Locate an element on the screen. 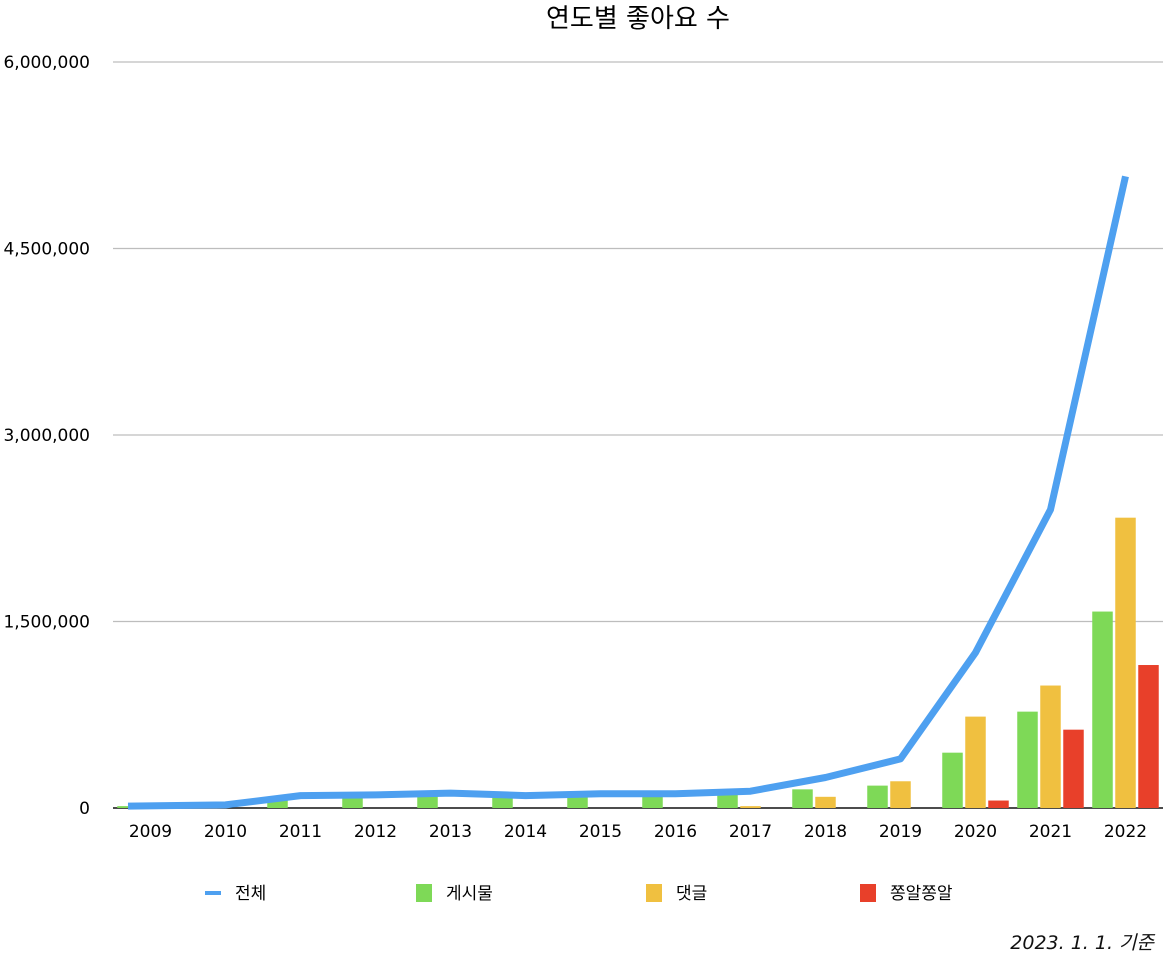 The width and height of the screenshot is (1168, 968). x-tick-label: 2020 is located at coordinates (975, 832).